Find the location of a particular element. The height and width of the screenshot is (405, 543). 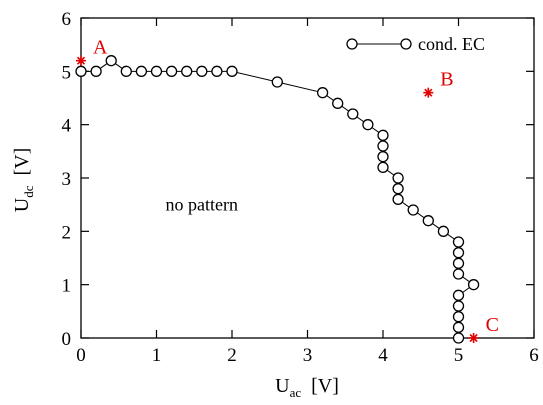

x-tick-label: 3 is located at coordinates (308, 355).